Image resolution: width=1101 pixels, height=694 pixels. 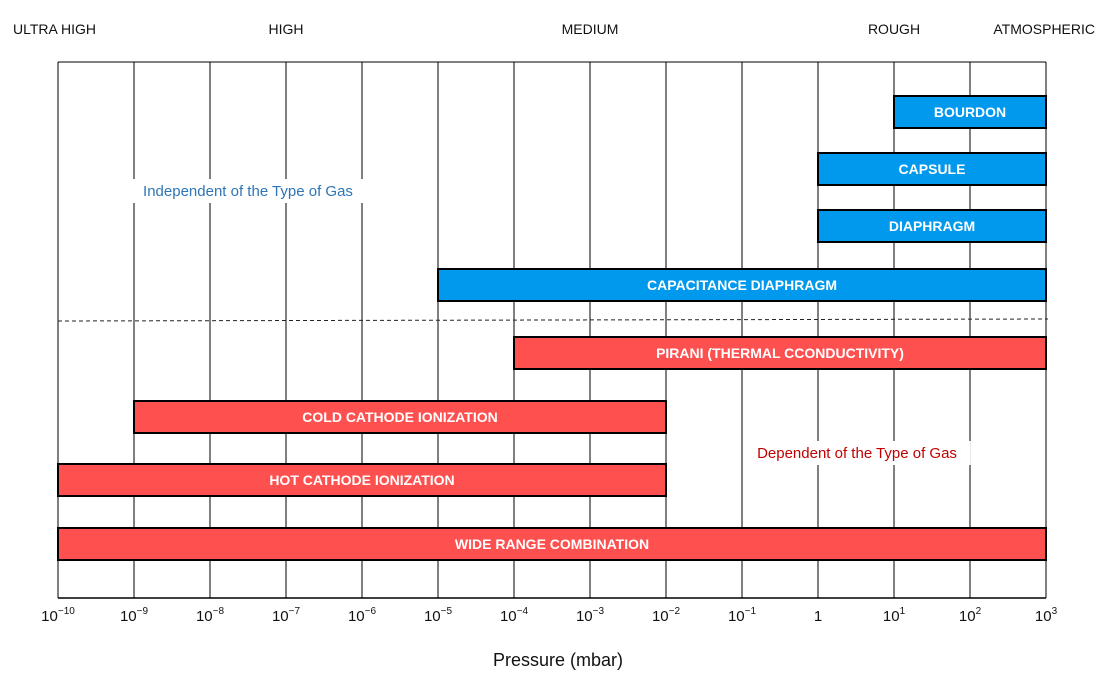 What do you see at coordinates (438, 615) in the screenshot?
I see `x-tick-label: 10⁻⁵` at bounding box center [438, 615].